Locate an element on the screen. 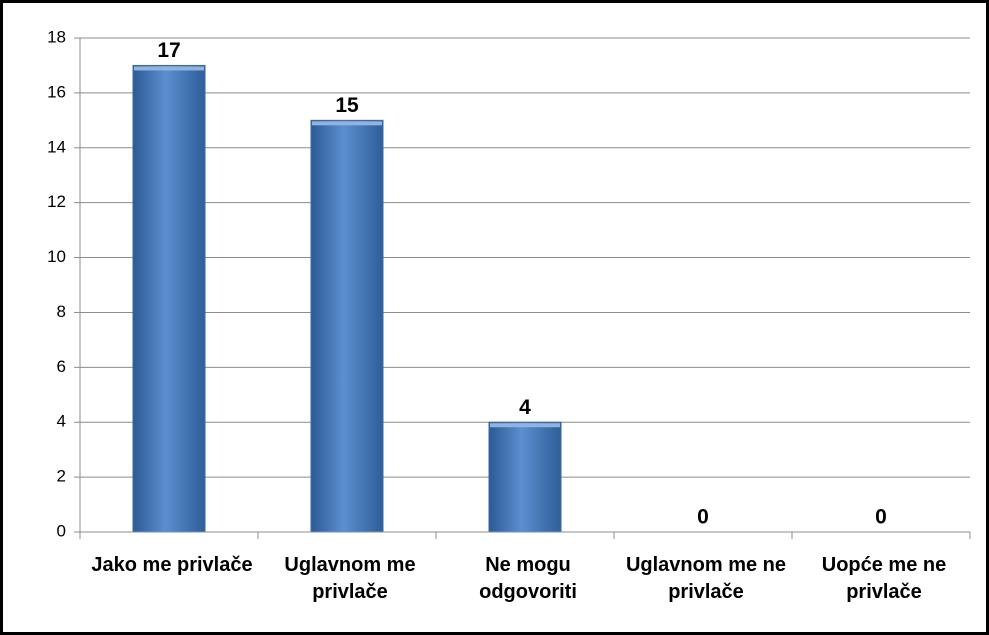 Image resolution: width=989 pixels, height=635 pixels. x-tick-label: Uopće me ne privlače is located at coordinates (884, 578).